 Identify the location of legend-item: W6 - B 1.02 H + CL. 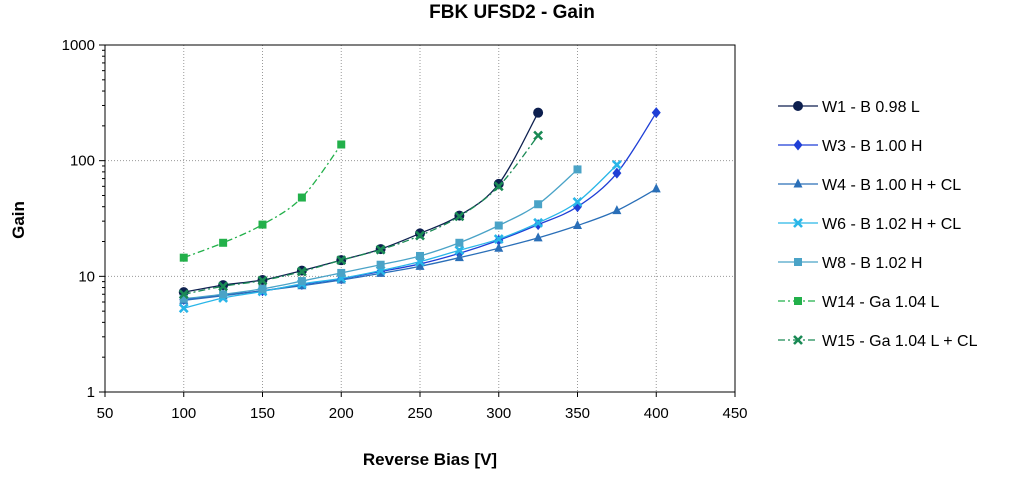
(869, 224).